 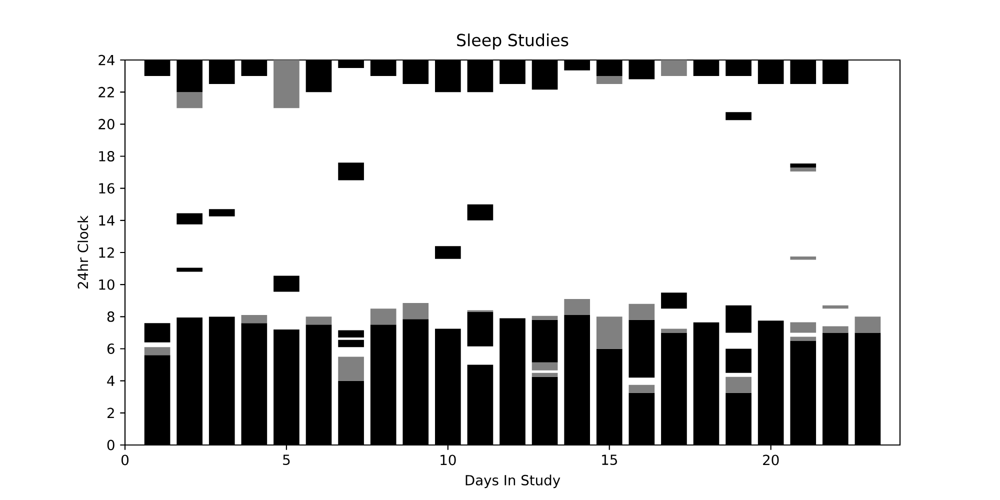 I want to click on y-tick-label: 16, so click(x=106, y=188).